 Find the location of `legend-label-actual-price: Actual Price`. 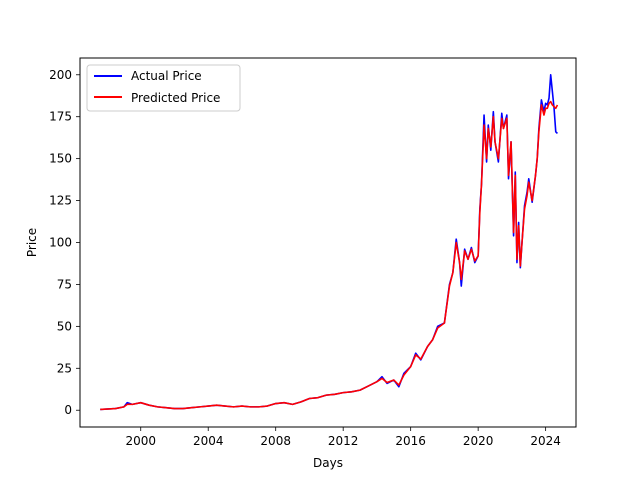

legend-label-actual-price: Actual Price is located at coordinates (166, 76).